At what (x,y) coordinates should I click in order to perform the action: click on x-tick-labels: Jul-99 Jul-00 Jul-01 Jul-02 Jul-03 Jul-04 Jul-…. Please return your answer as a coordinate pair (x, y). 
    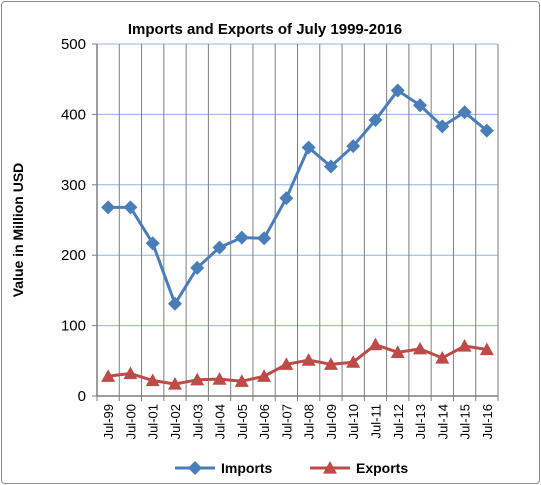
    Looking at the image, I should click on (298, 421).